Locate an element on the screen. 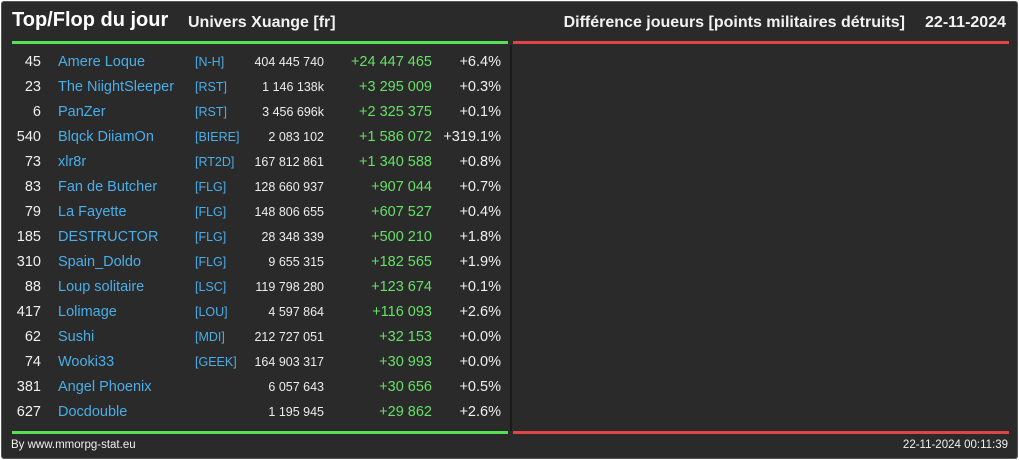 The width and height of the screenshot is (1019, 460). player-name-link: The NiightSleeper is located at coordinates (116, 87).